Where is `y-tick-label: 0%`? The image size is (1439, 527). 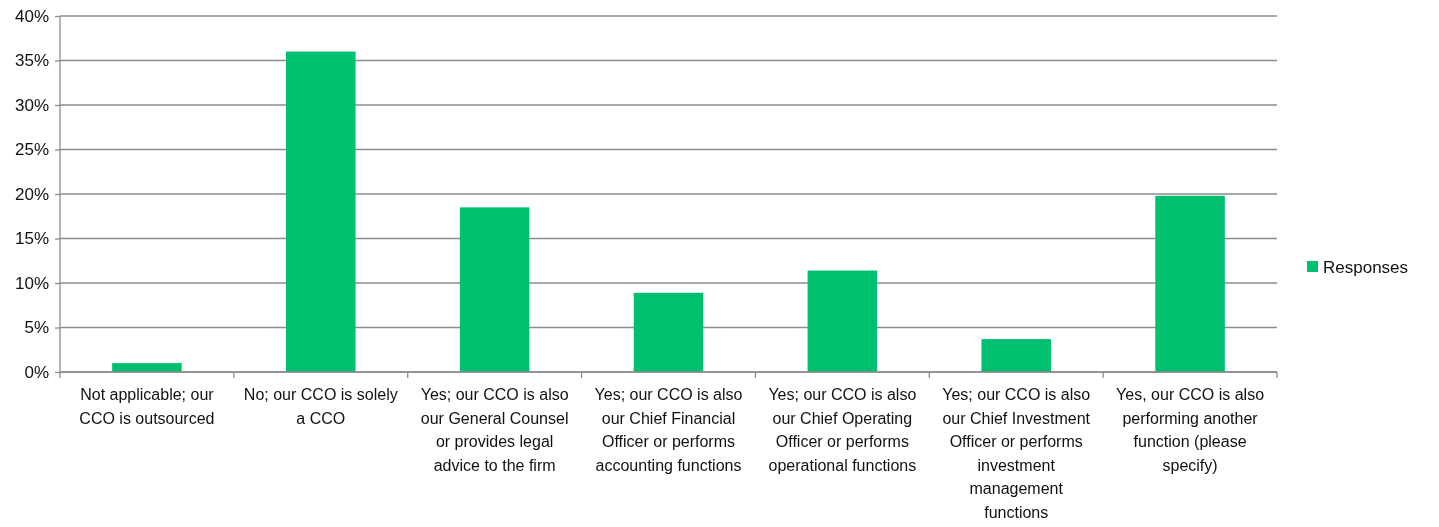
y-tick-label: 0% is located at coordinates (36, 372).